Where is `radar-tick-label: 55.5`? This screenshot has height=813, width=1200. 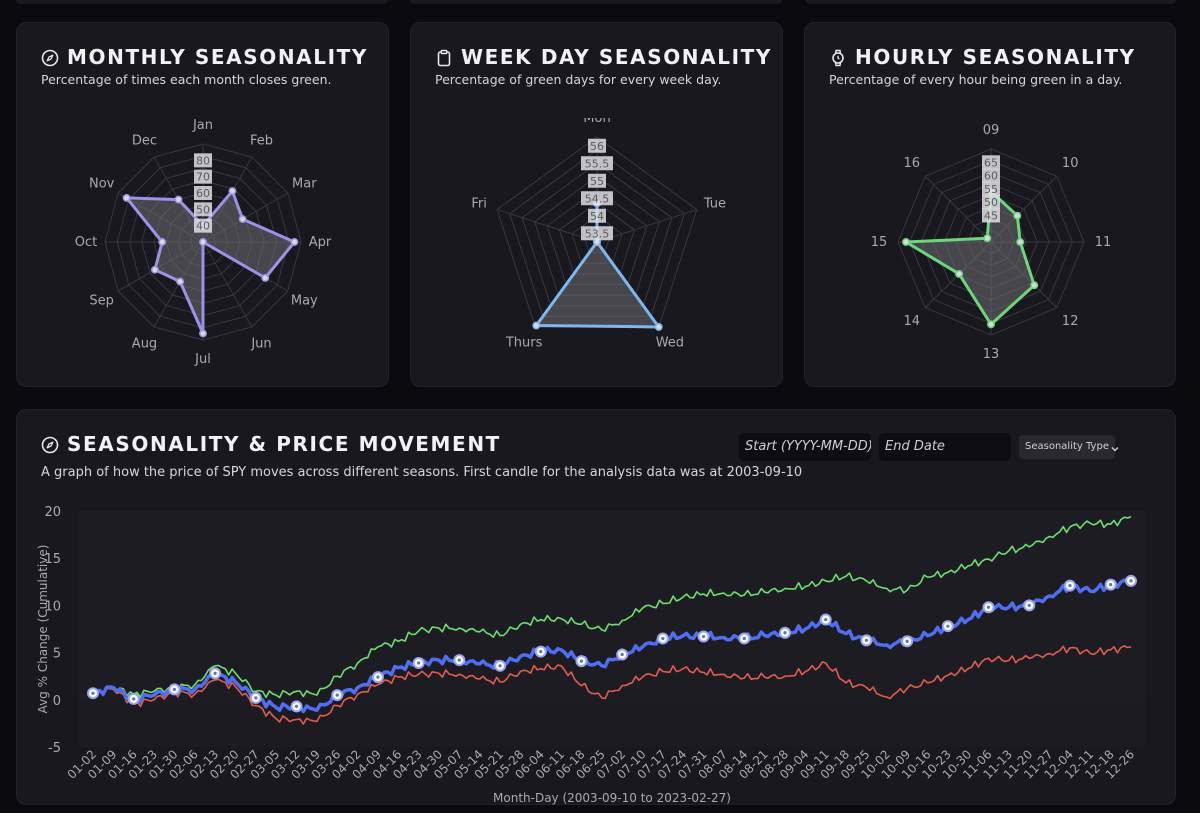
radar-tick-label: 55.5 is located at coordinates (597, 163).